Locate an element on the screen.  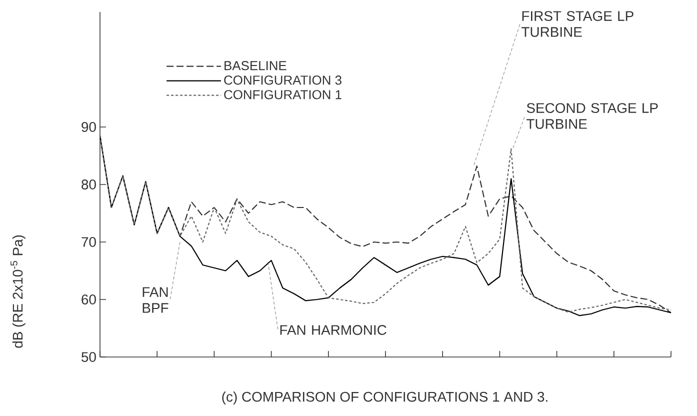
y-tick-label: 70 is located at coordinates (89, 242).